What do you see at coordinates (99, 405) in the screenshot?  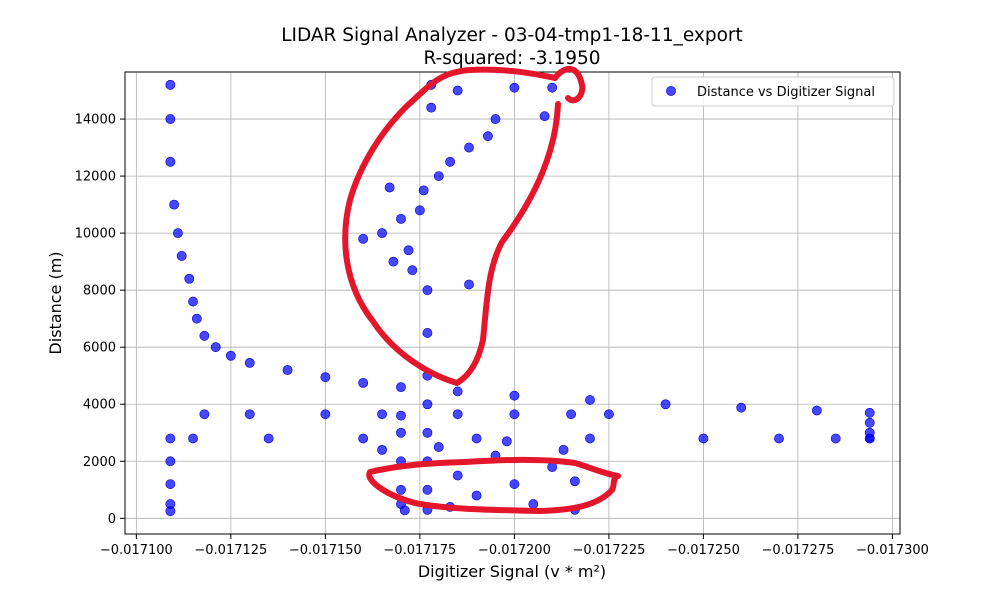 I see `y-tick-label: 4000` at bounding box center [99, 405].